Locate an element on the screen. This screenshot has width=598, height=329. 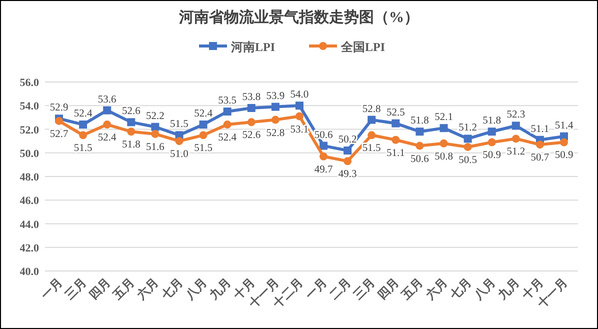
data-label: 52.2 is located at coordinates (155, 116).